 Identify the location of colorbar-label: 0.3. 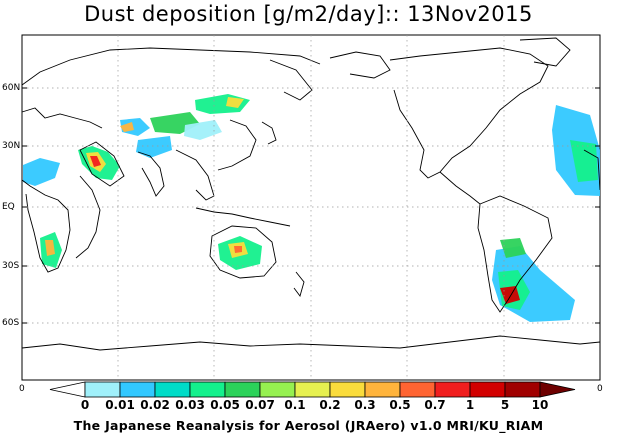
(365, 405).